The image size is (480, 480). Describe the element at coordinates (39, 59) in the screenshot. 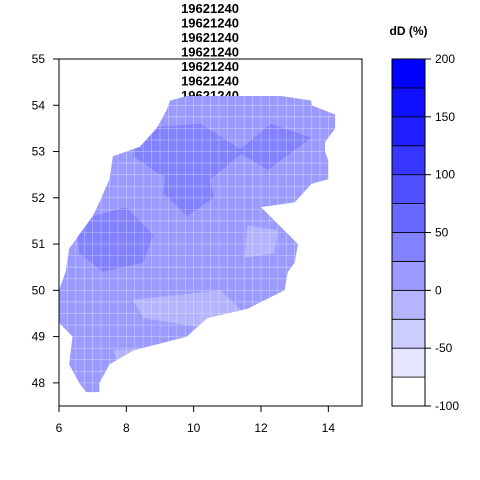

I see `y-tick-label: 55` at that location.